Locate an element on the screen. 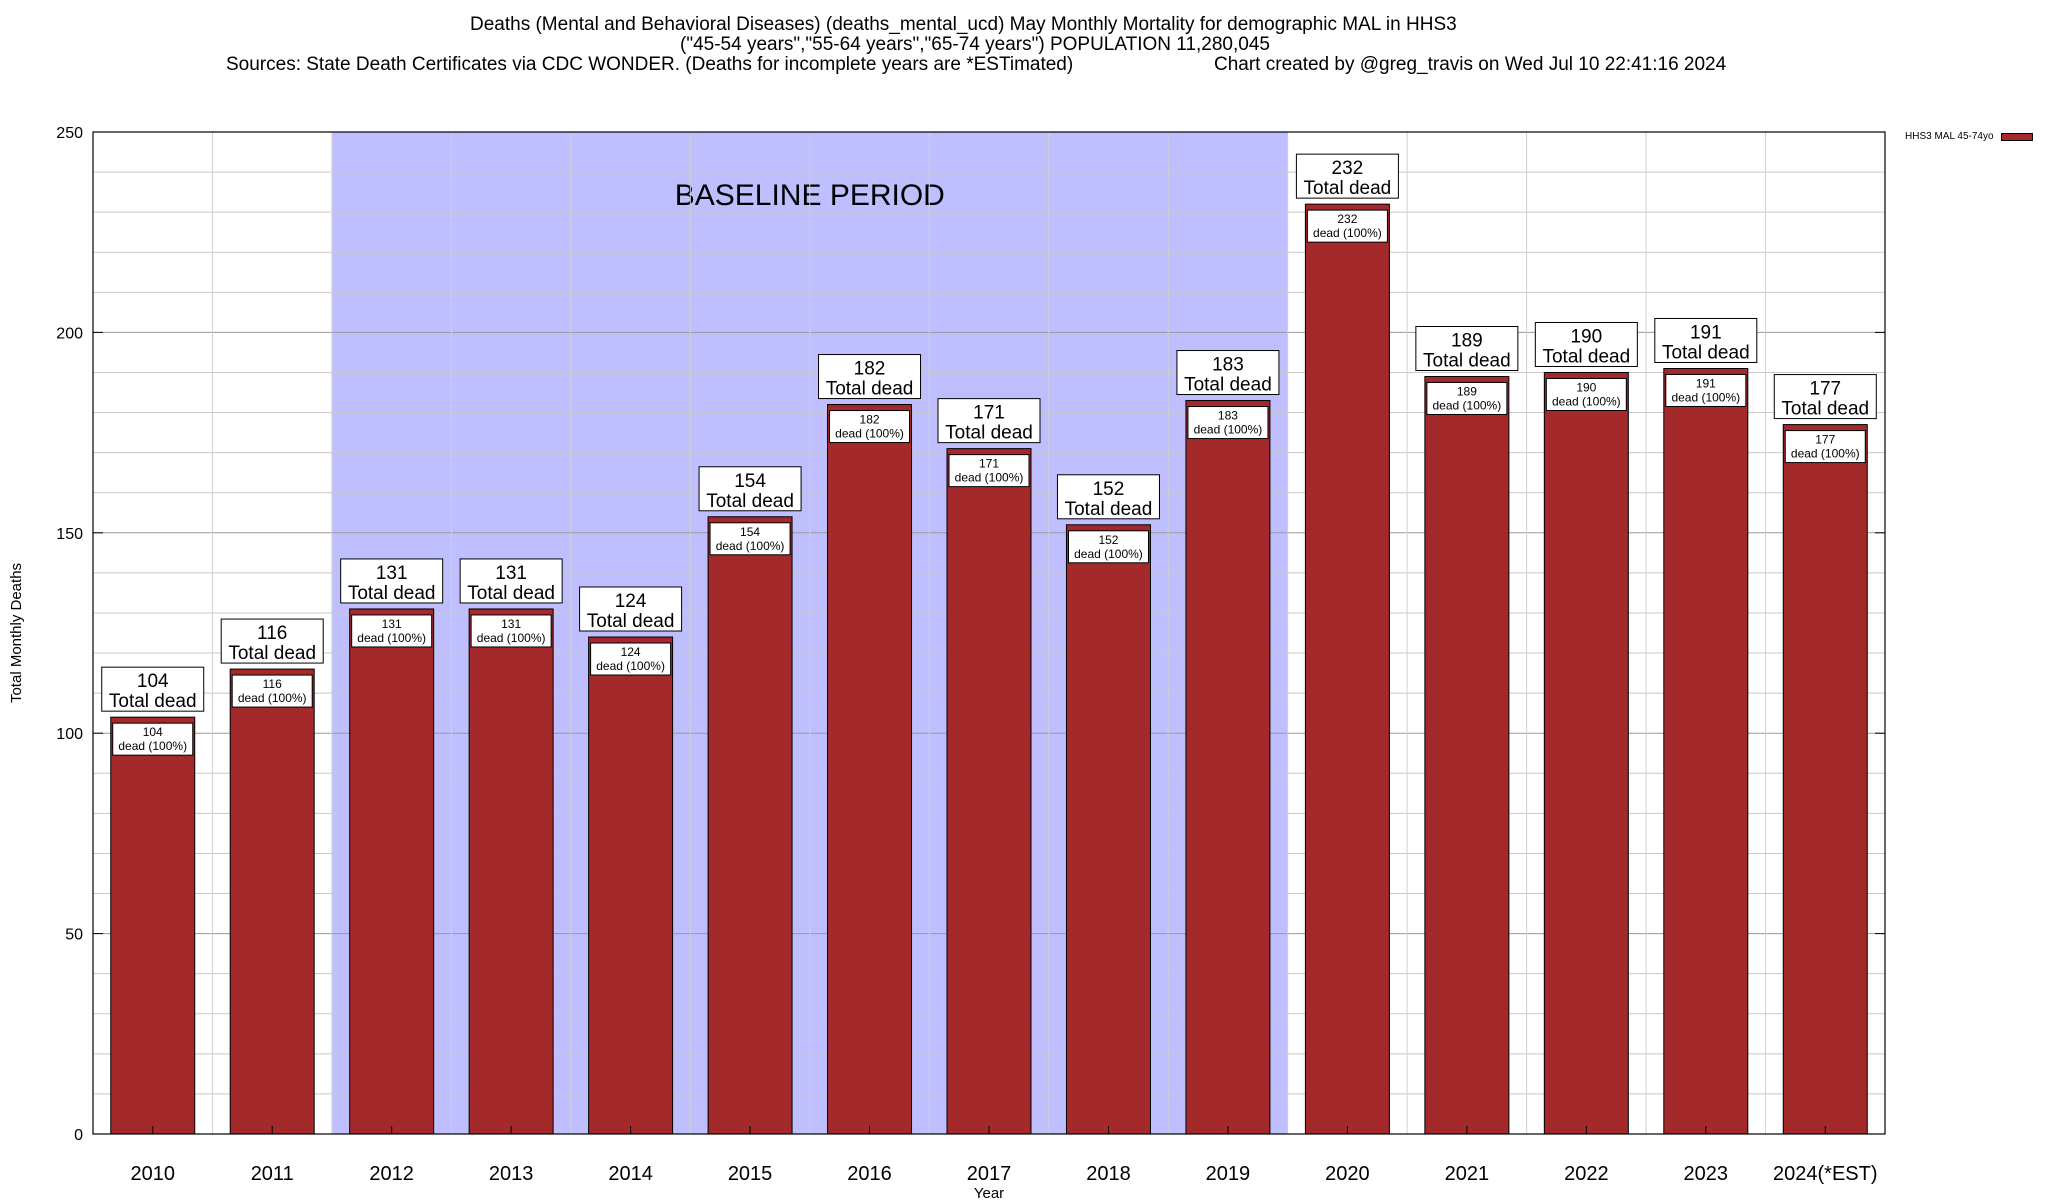 The height and width of the screenshot is (1200, 2048). inner-label-value: 183 is located at coordinates (1228, 416).